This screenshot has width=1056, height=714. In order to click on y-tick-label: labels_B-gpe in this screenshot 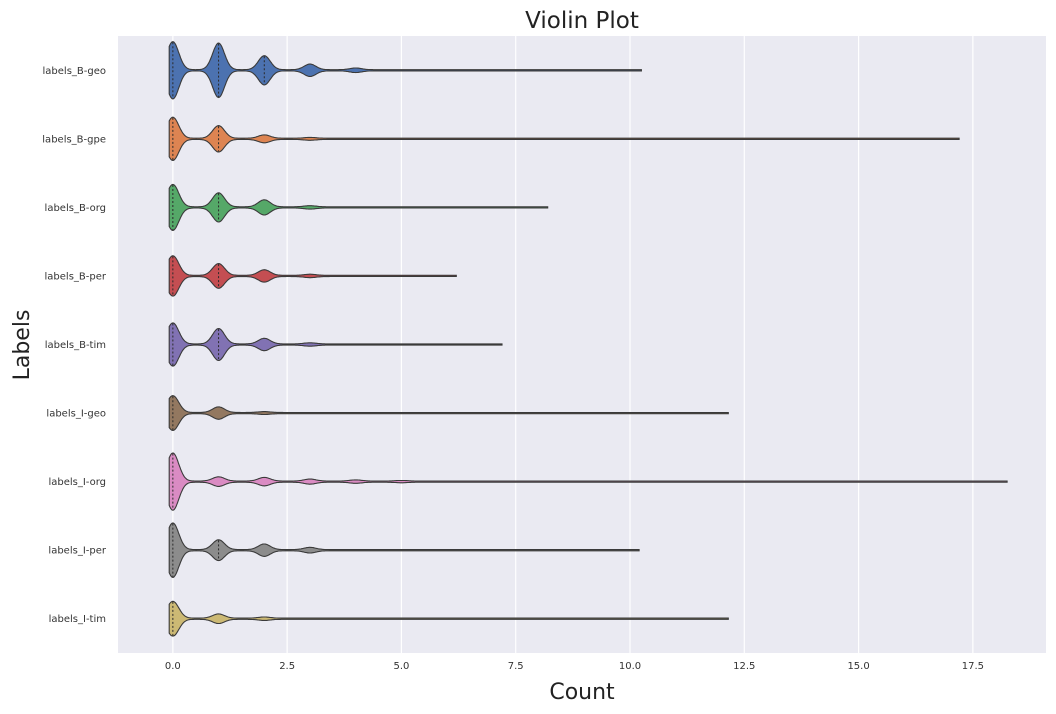, I will do `click(74, 139)`.